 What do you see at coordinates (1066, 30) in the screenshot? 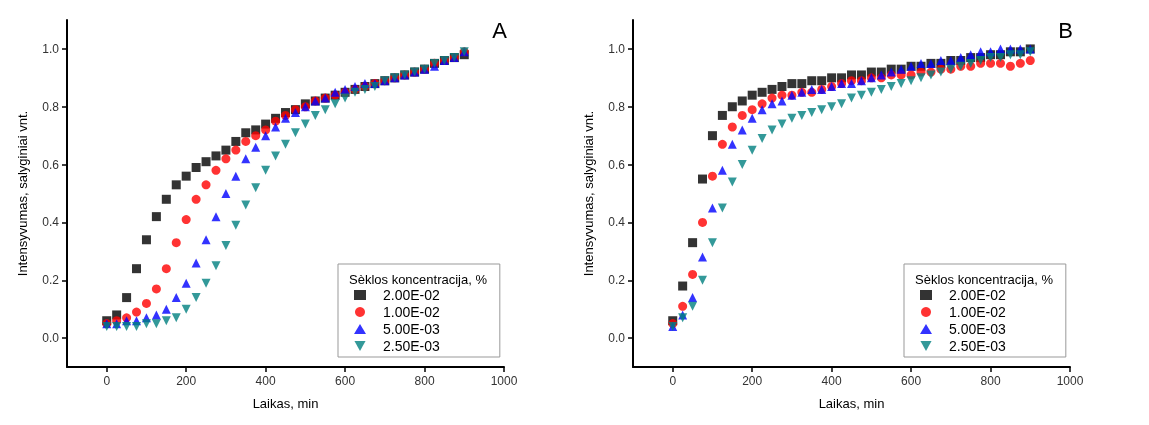
I see `chart-title: B` at bounding box center [1066, 30].